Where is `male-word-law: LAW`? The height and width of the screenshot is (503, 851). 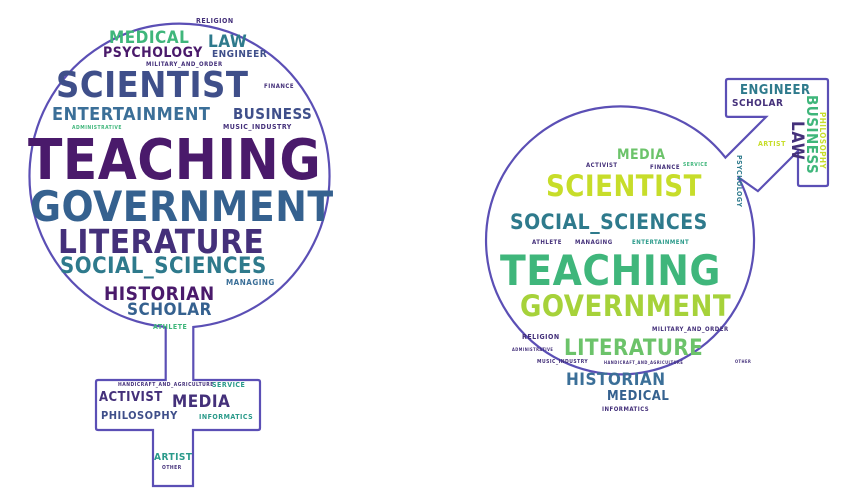
male-word-law: LAW is located at coordinates (797, 141).